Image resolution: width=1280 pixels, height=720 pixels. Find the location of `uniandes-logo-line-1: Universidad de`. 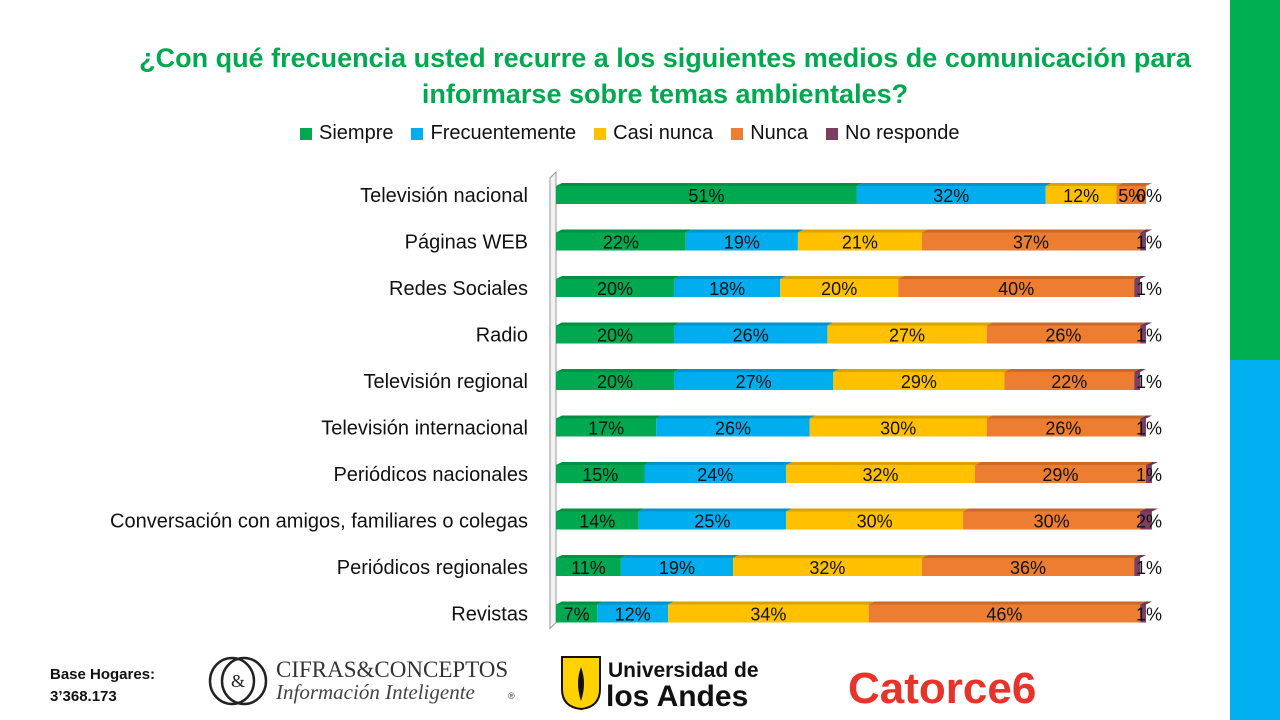

uniandes-logo-line-1: Universidad de is located at coordinates (683, 670).